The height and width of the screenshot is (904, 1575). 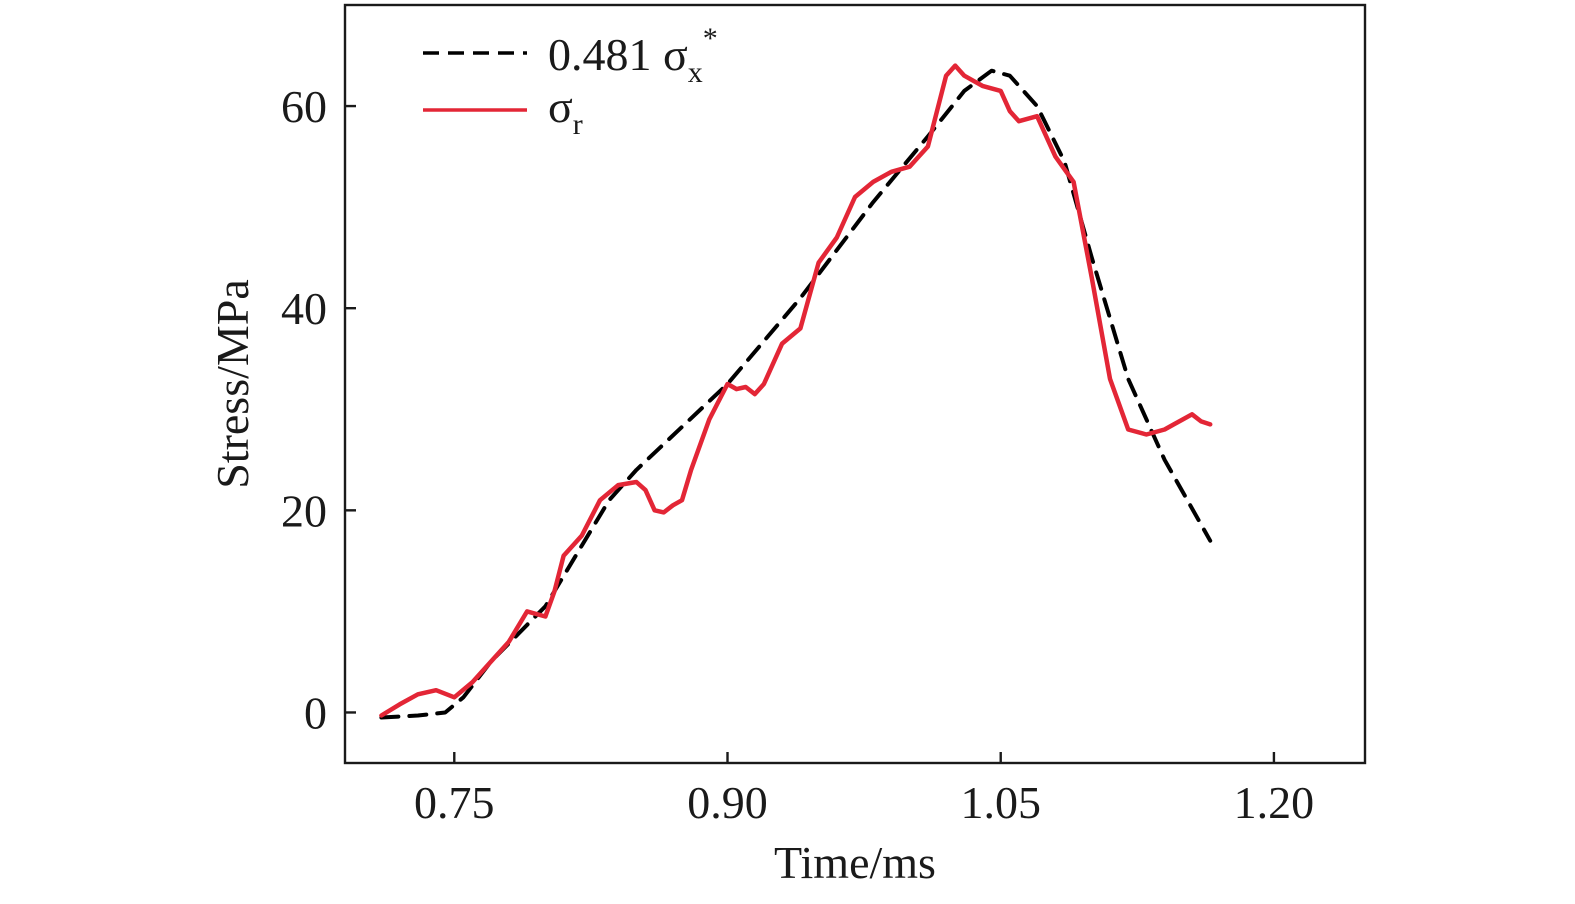 I want to click on x-tick-label: 1.05, so click(x=1000, y=802).